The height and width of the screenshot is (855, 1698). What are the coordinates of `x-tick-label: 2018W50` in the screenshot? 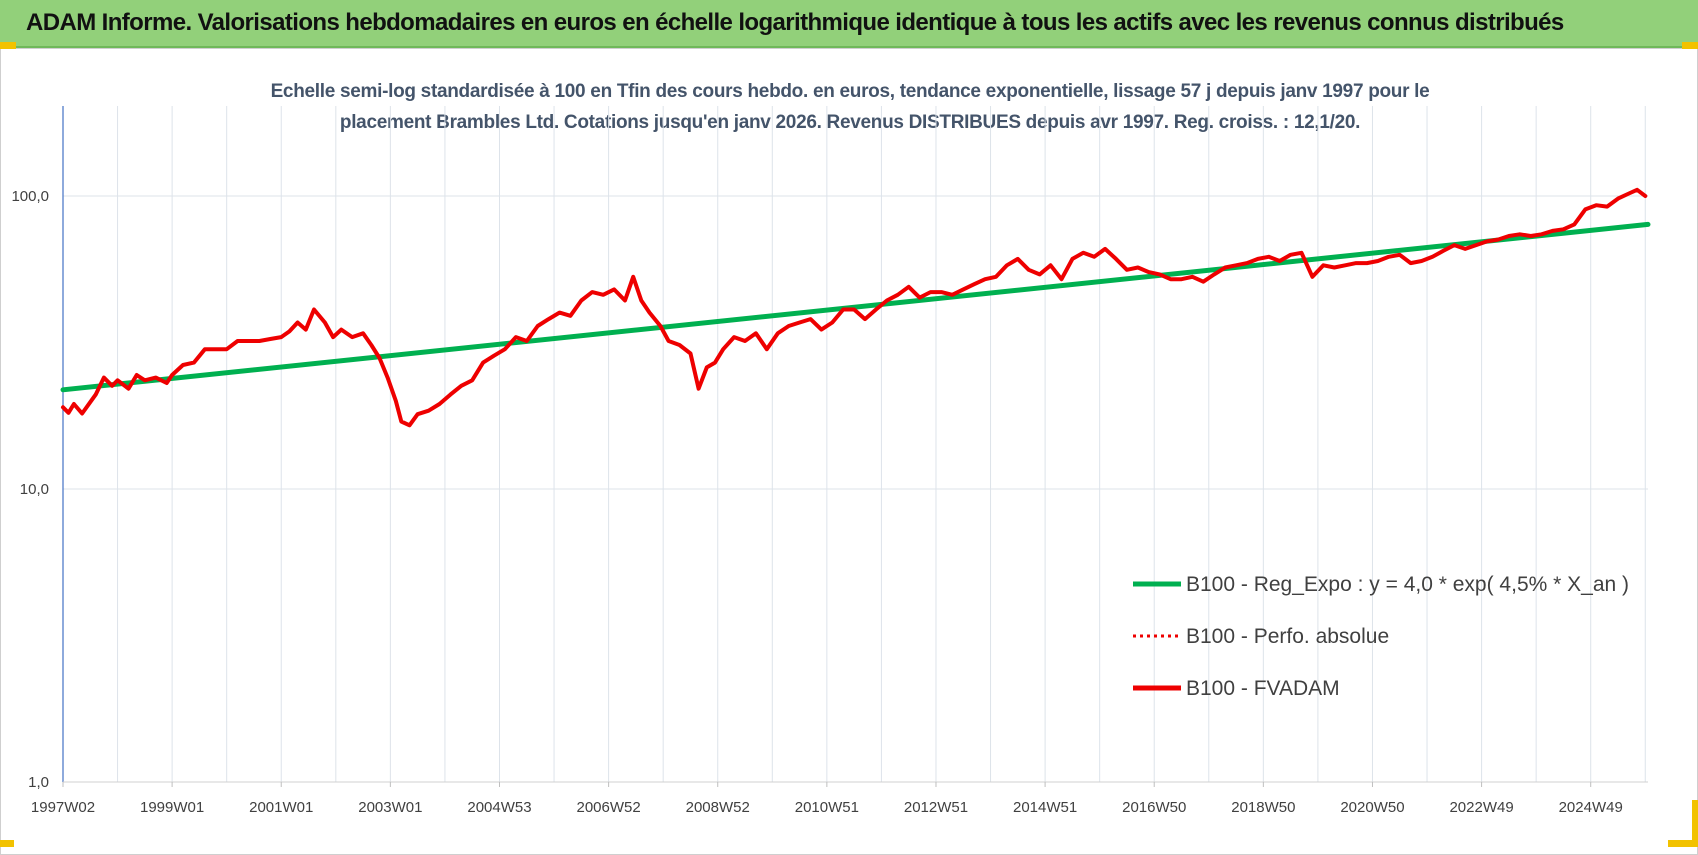 It's located at (1263, 807).